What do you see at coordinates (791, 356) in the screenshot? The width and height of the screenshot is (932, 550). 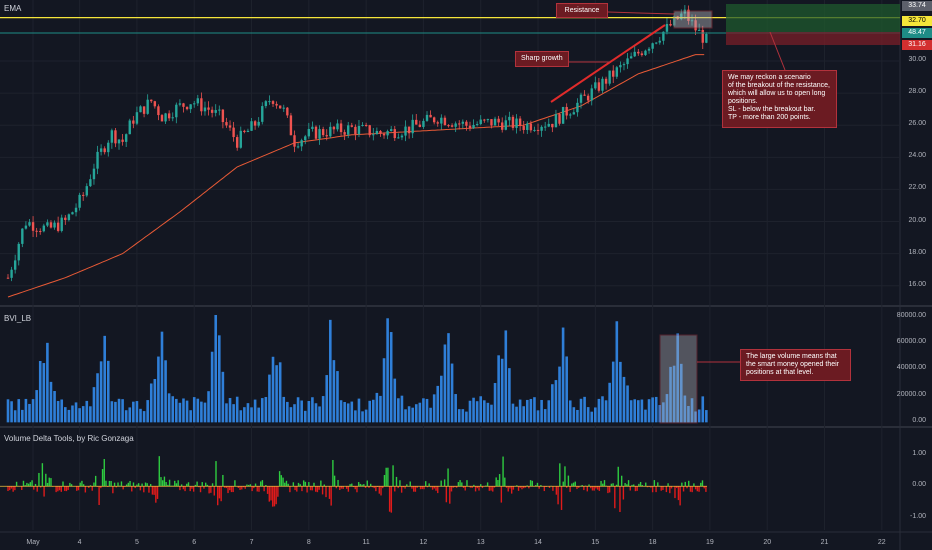 I see `volume-note-line: The large volume means that` at bounding box center [791, 356].